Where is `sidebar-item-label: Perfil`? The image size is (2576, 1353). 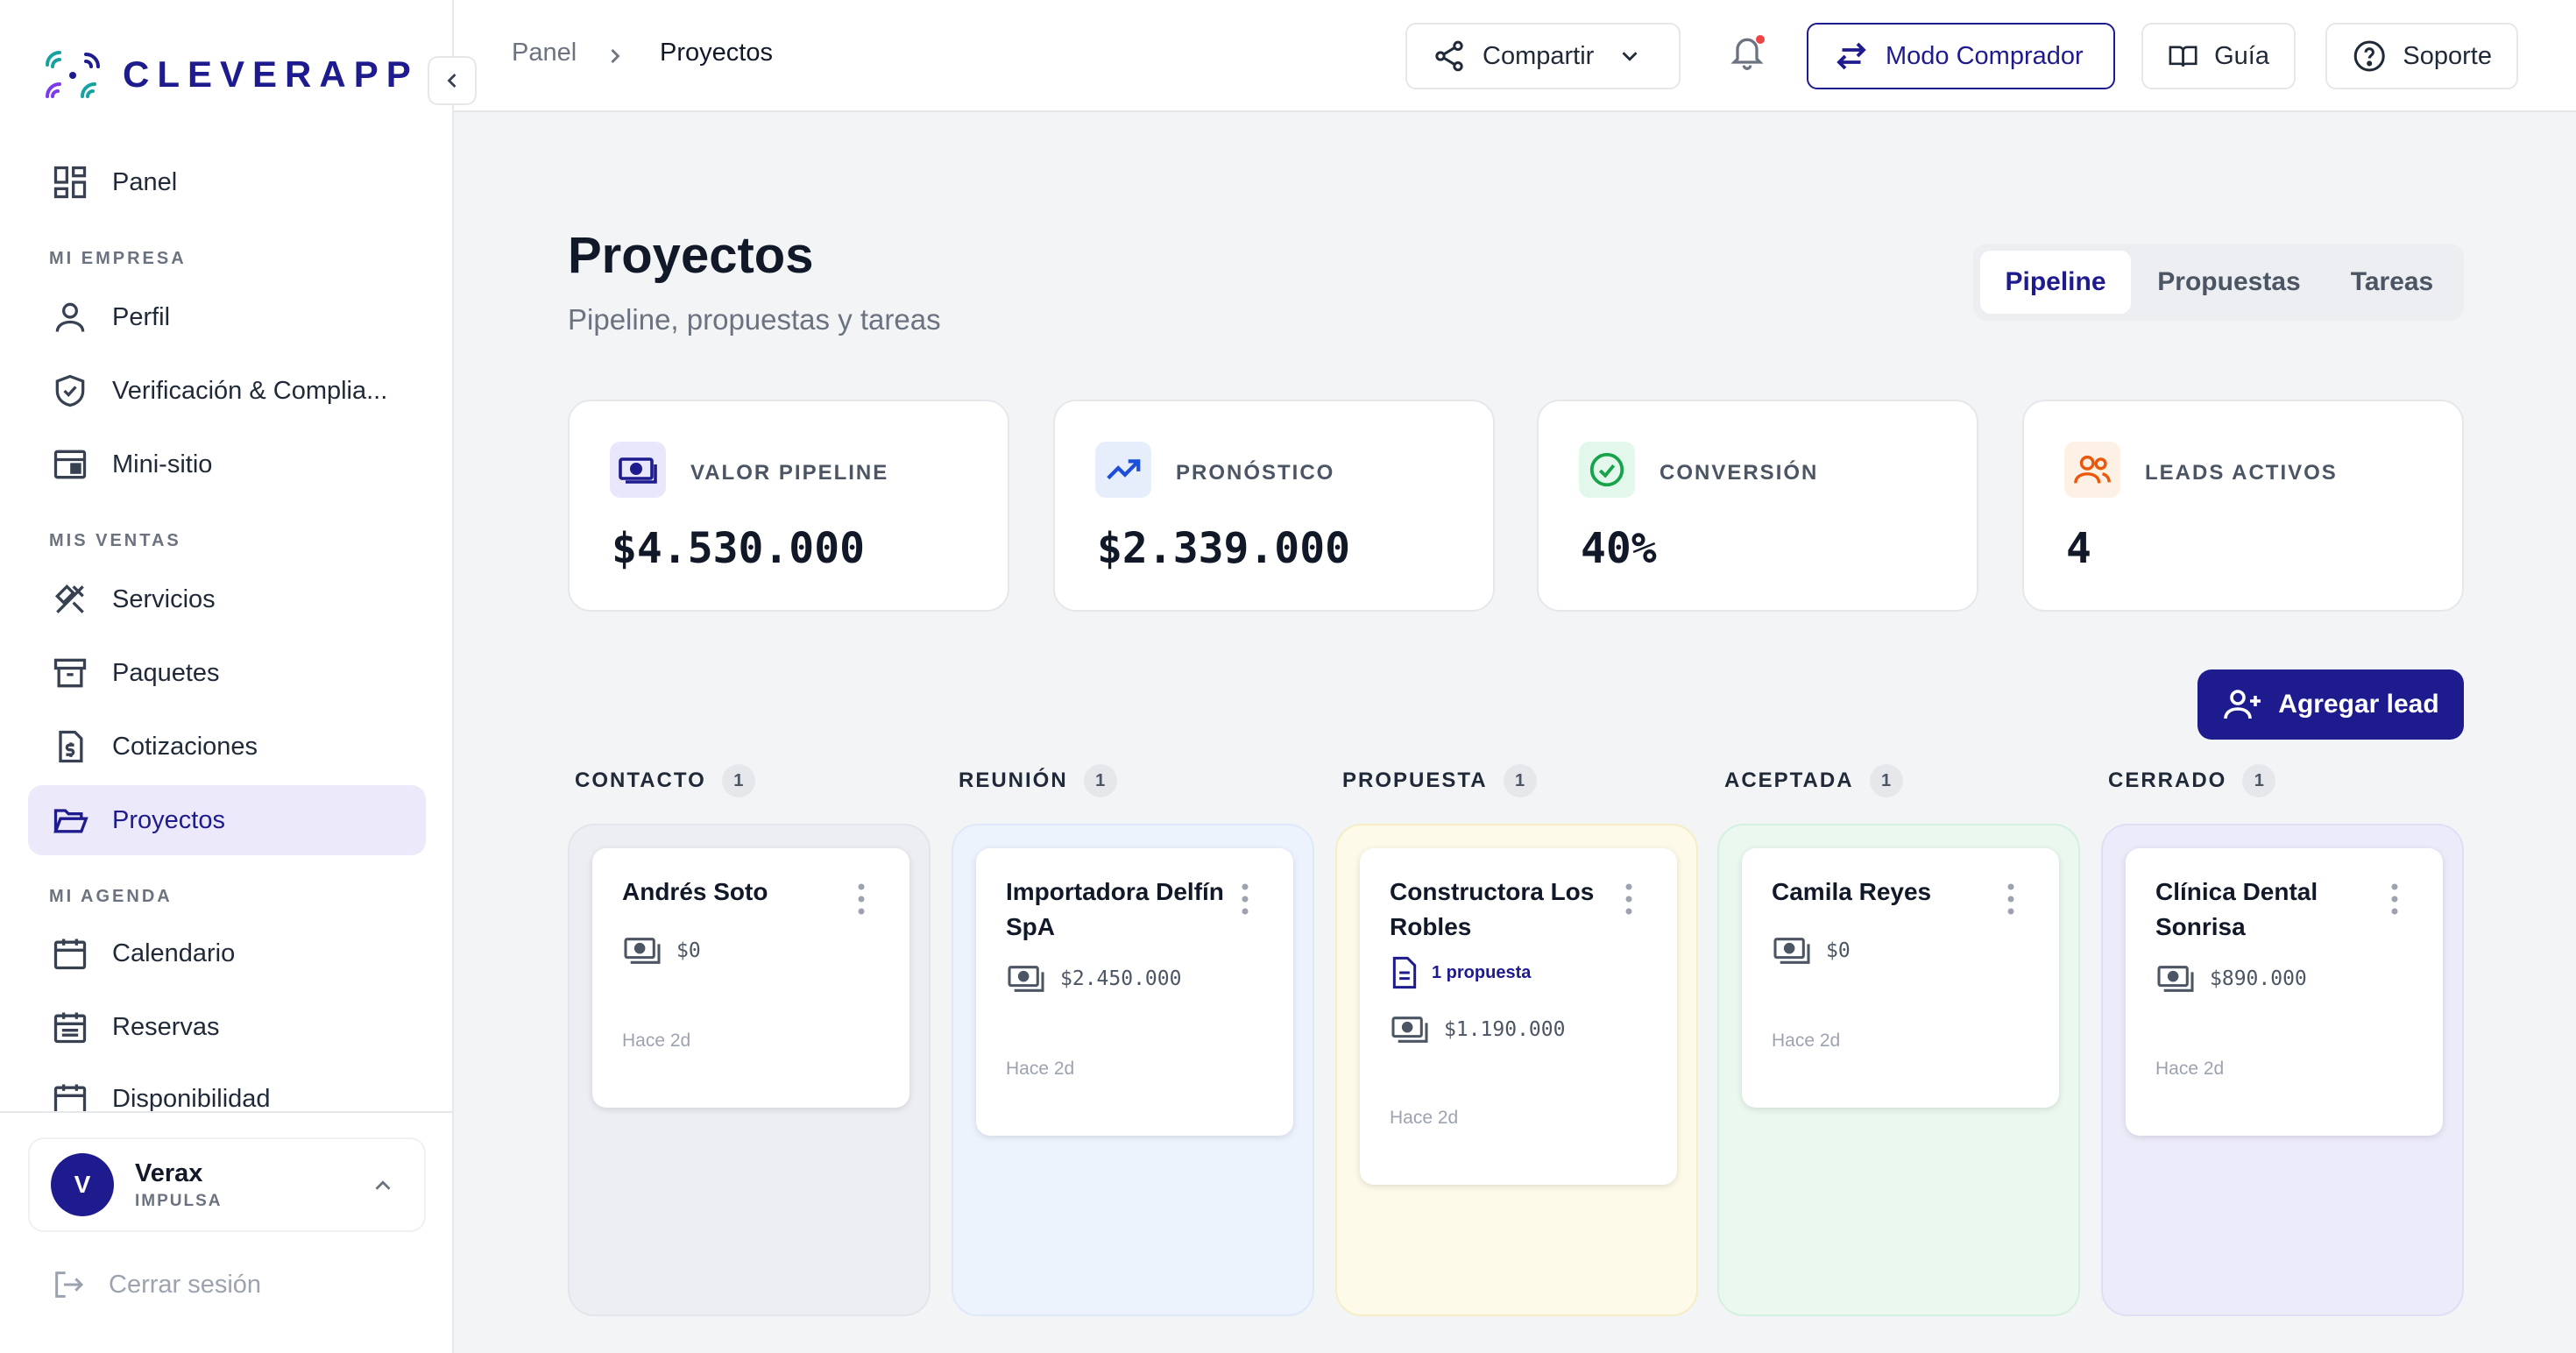
sidebar-item-label: Perfil is located at coordinates (141, 316).